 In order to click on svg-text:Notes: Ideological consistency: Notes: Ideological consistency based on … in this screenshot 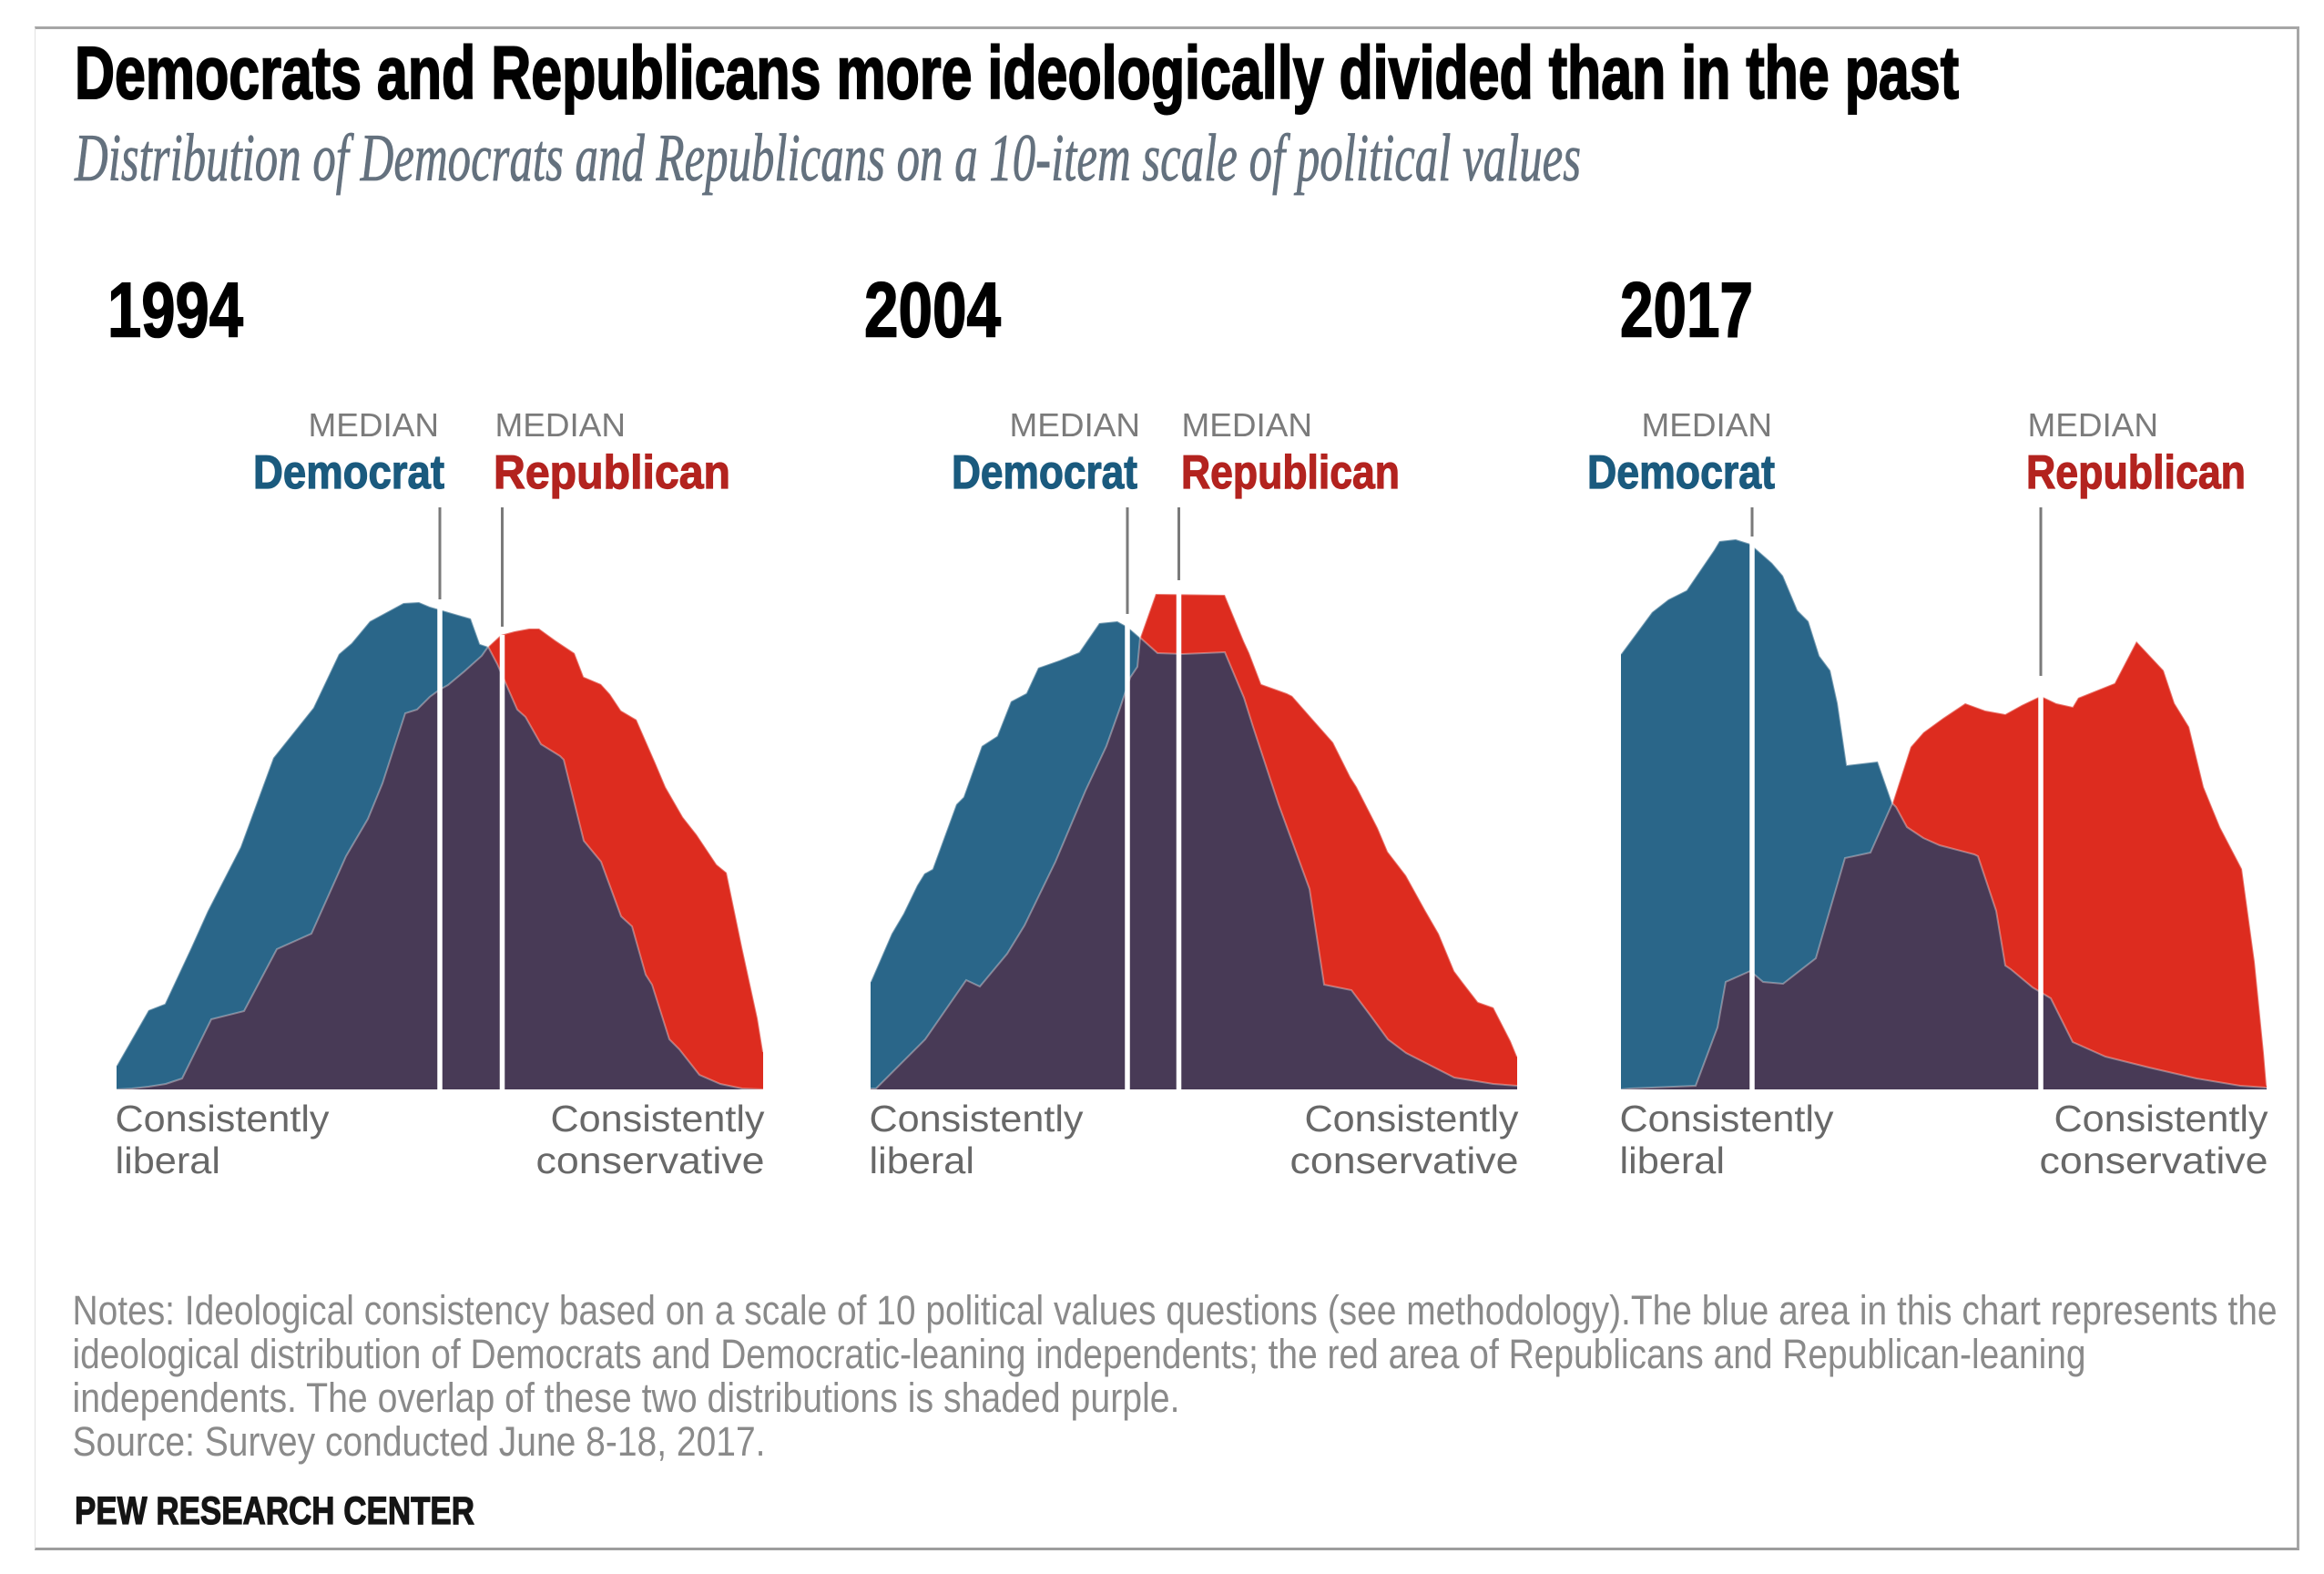, I will do `click(1175, 1310)`.